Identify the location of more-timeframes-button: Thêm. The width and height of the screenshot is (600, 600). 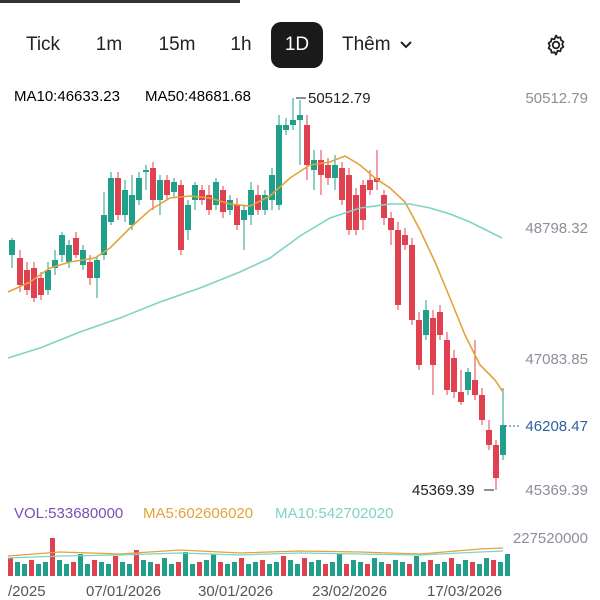
(377, 45).